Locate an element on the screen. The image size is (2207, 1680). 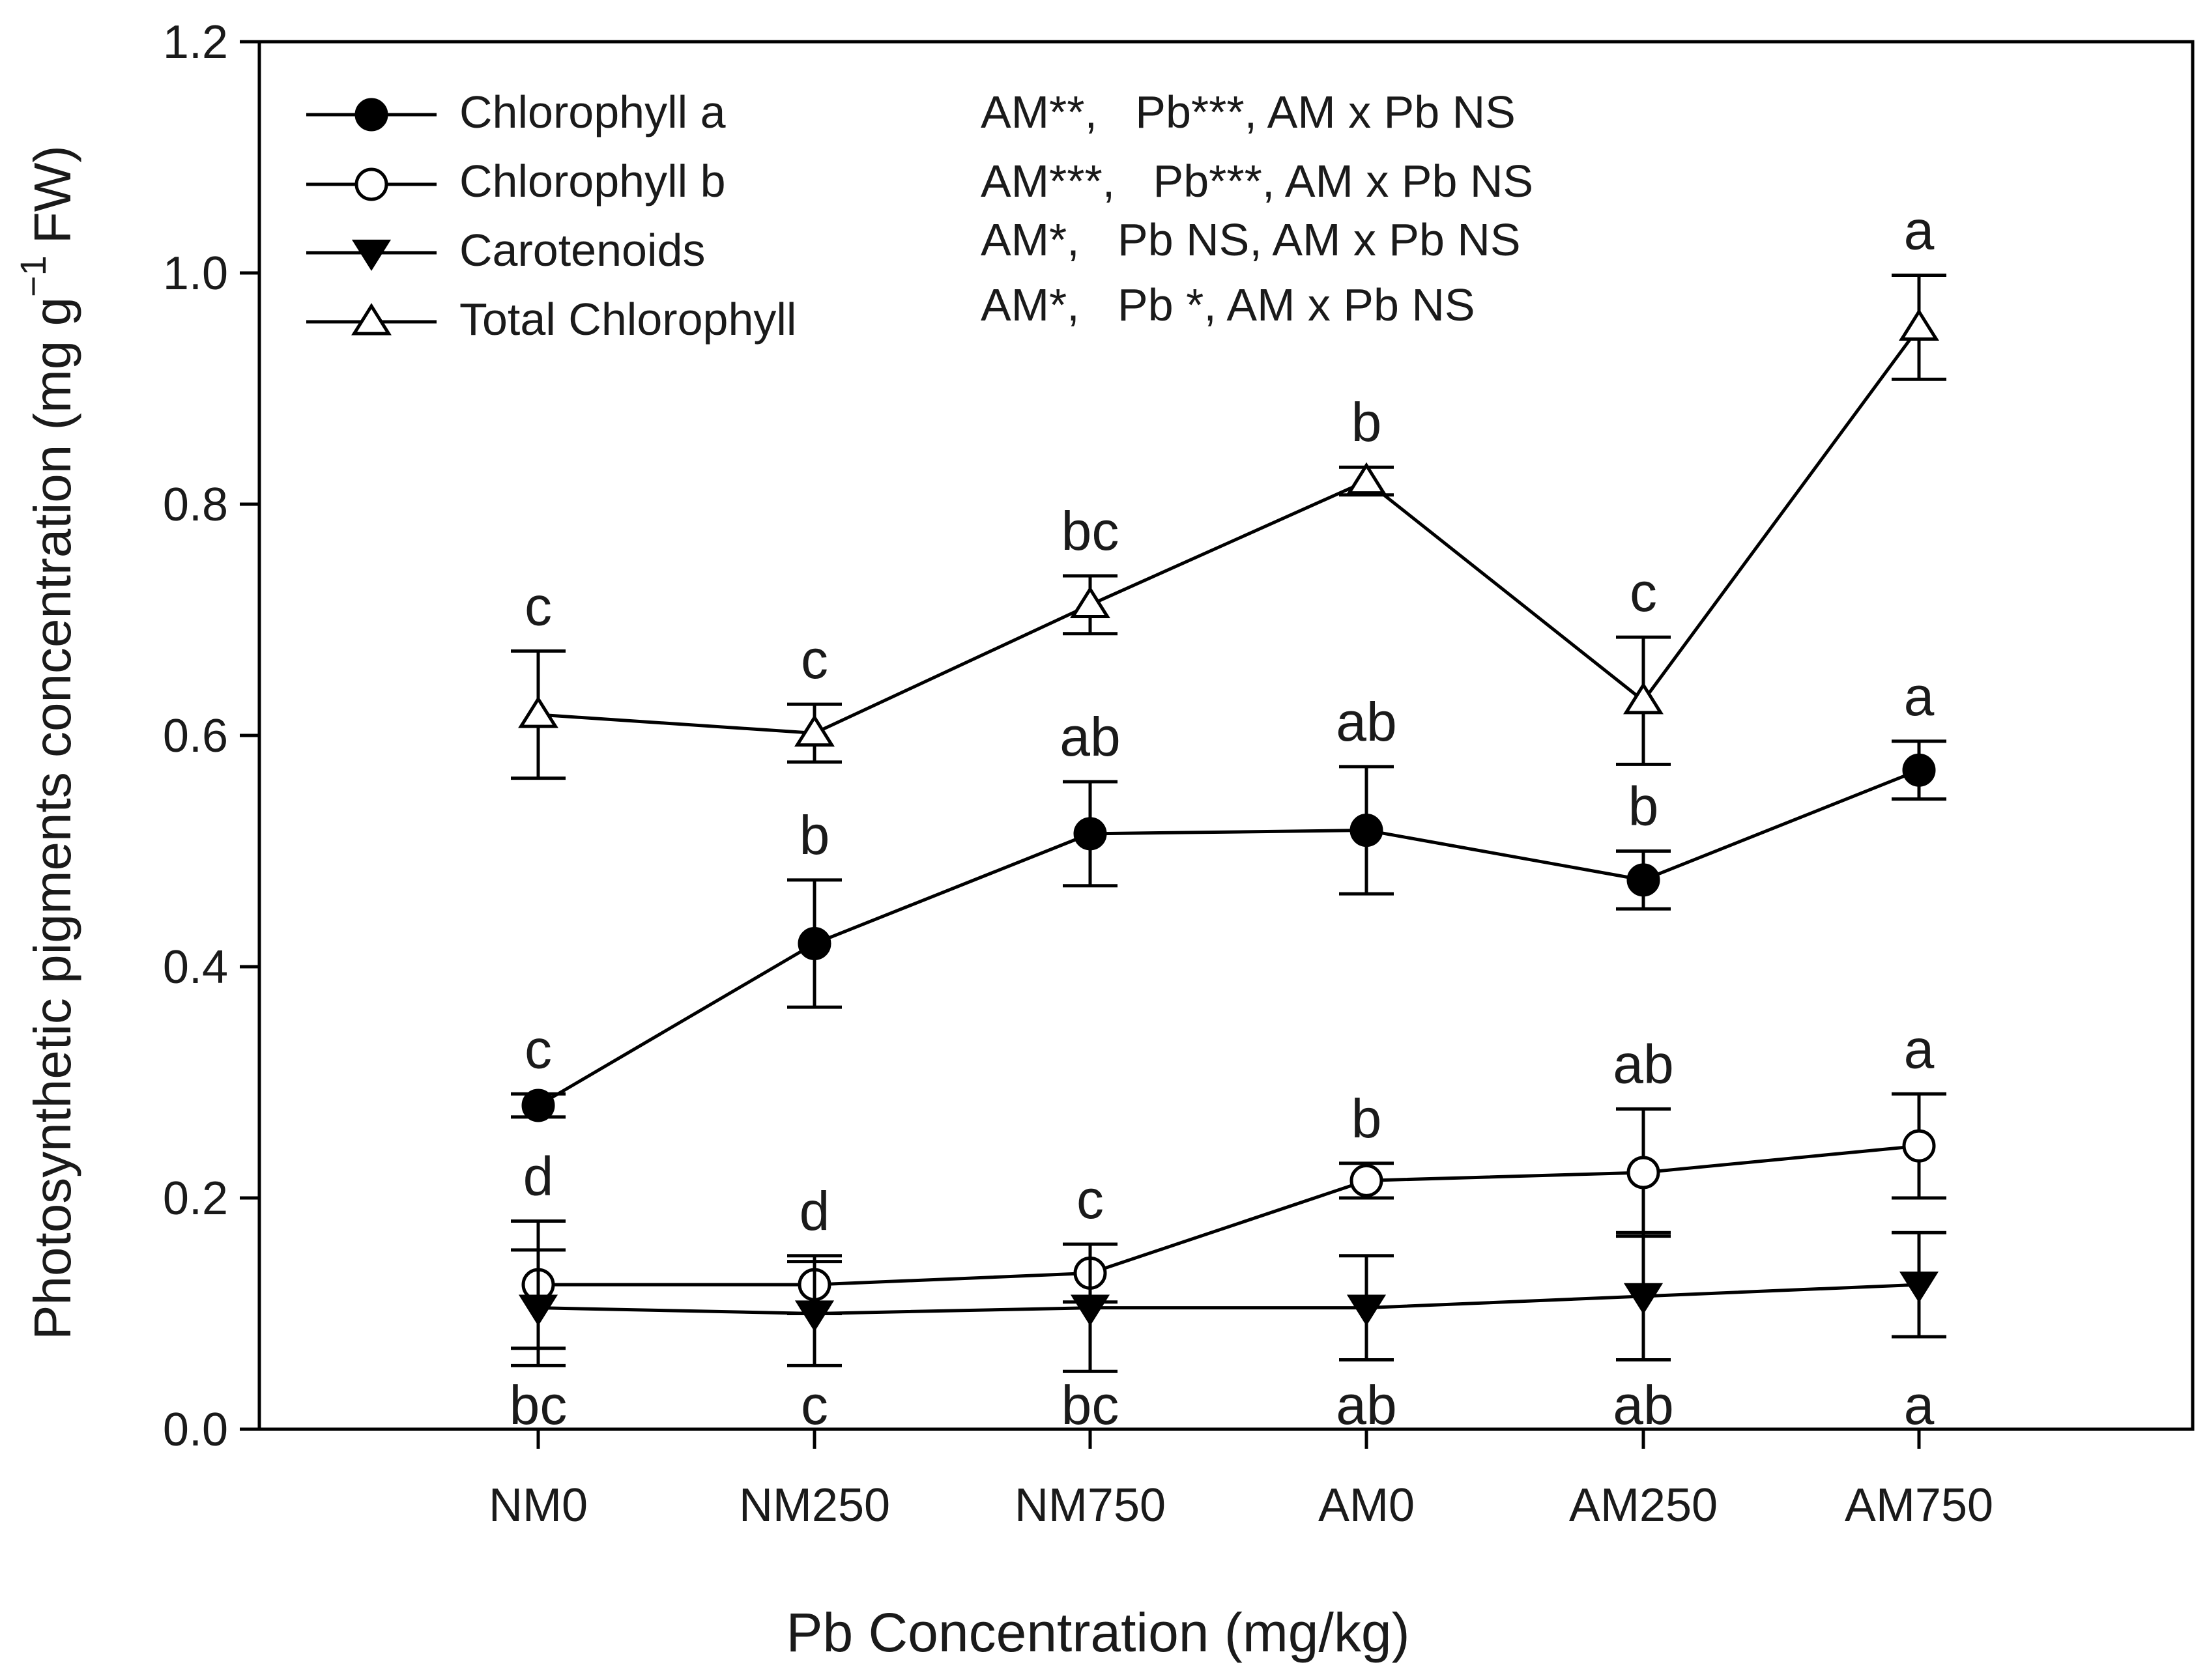
significance-letter-chlorophyll-b: b is located at coordinates (1366, 1118).